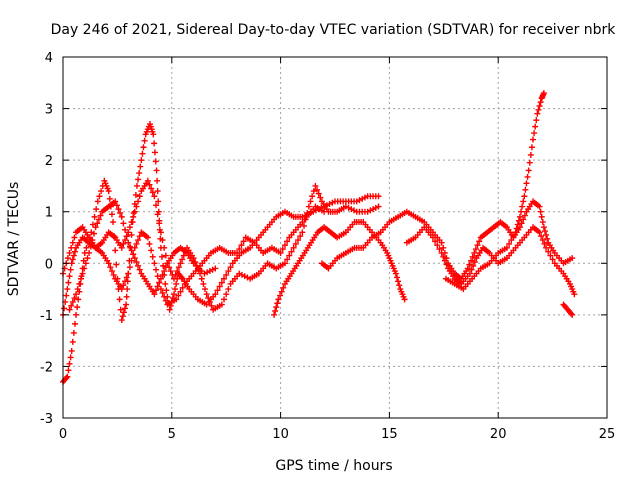 The height and width of the screenshot is (480, 640). I want to click on x-tick-label: 10, so click(280, 434).